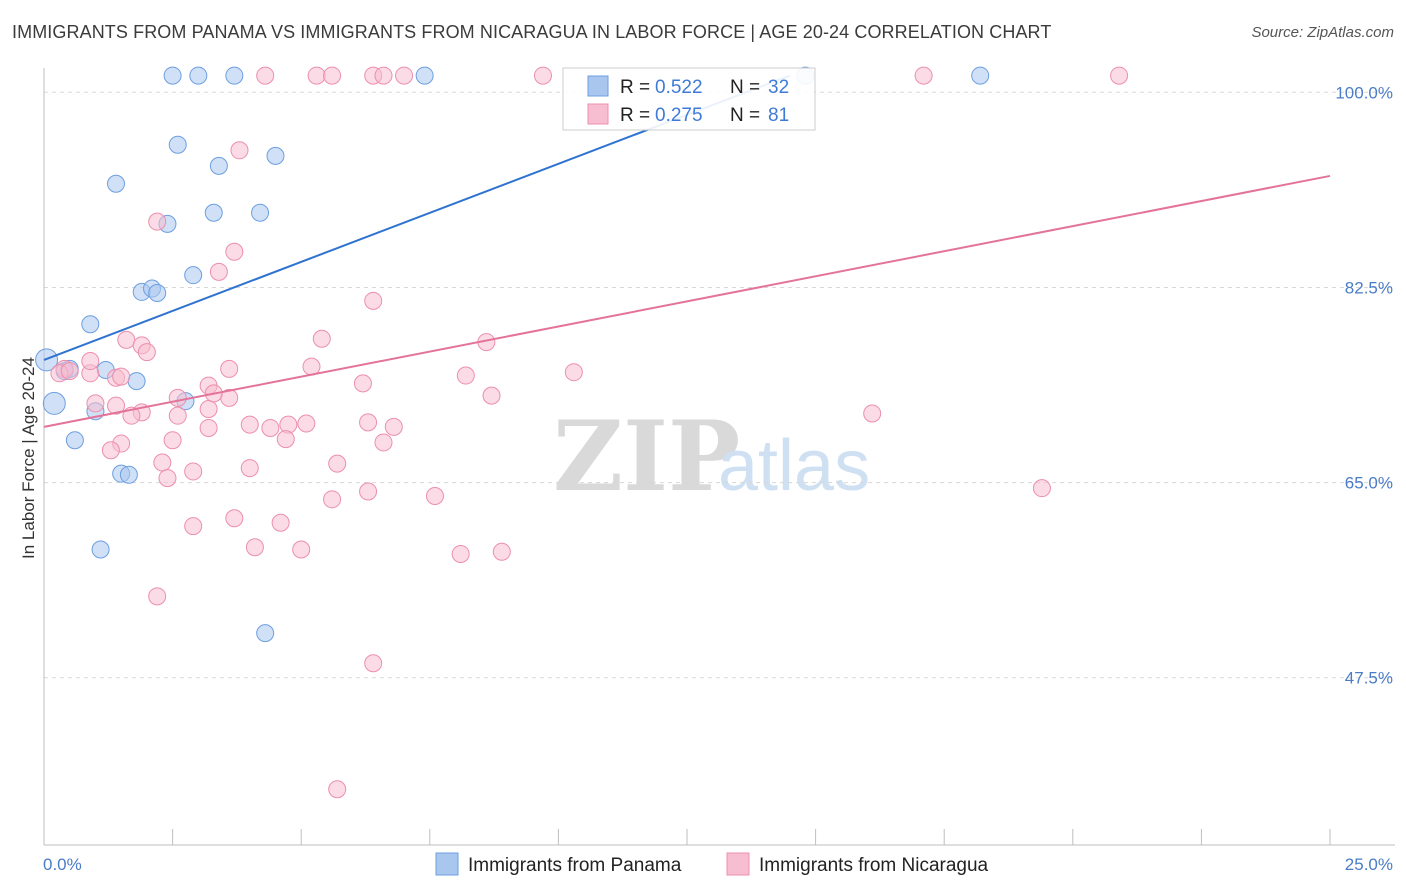 The height and width of the screenshot is (892, 1406). Describe the element at coordinates (679, 115) in the screenshot. I see `legend-r-value: 0.275` at that location.